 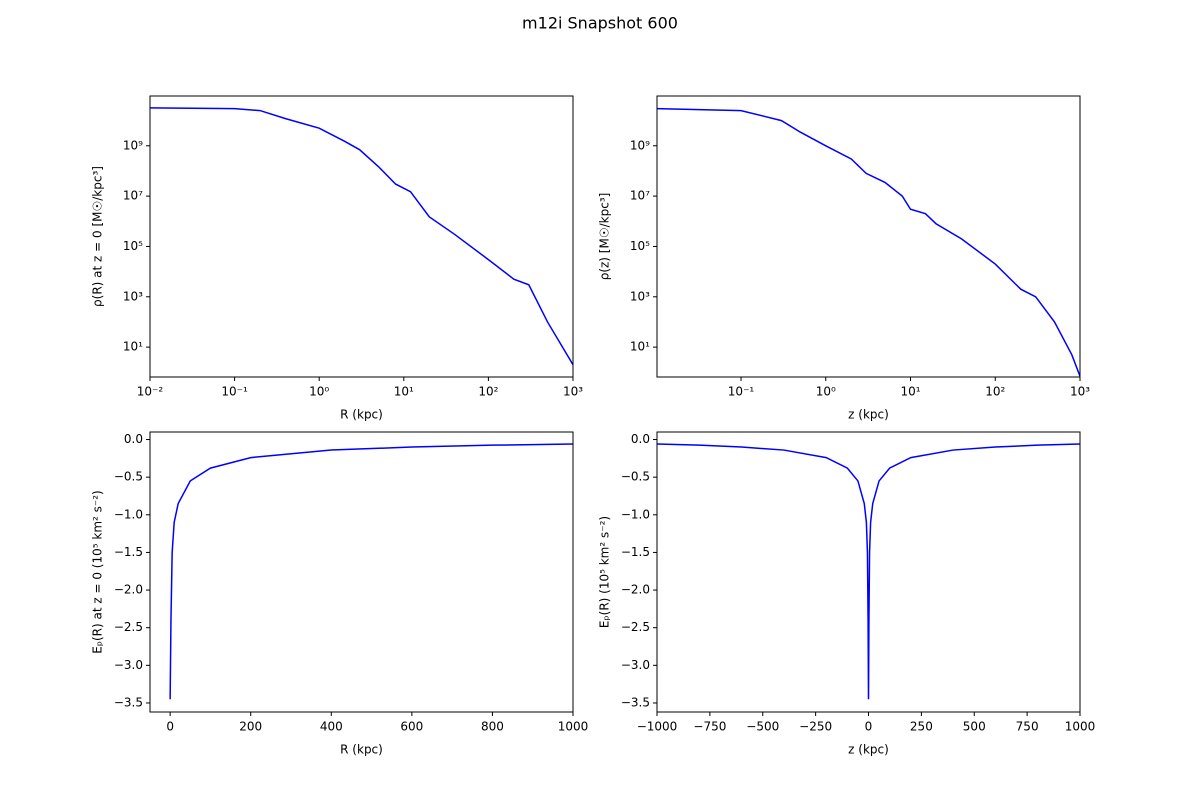 What do you see at coordinates (98, 236) in the screenshot?
I see `y-axis-label: ρ(R) at z = 0 [M☉/kpc³]` at bounding box center [98, 236].